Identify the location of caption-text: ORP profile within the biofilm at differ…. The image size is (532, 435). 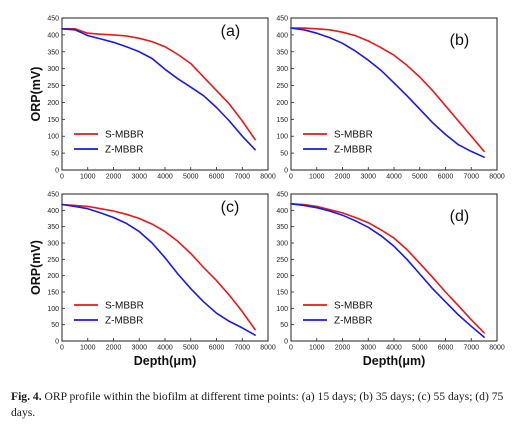
(257, 404).